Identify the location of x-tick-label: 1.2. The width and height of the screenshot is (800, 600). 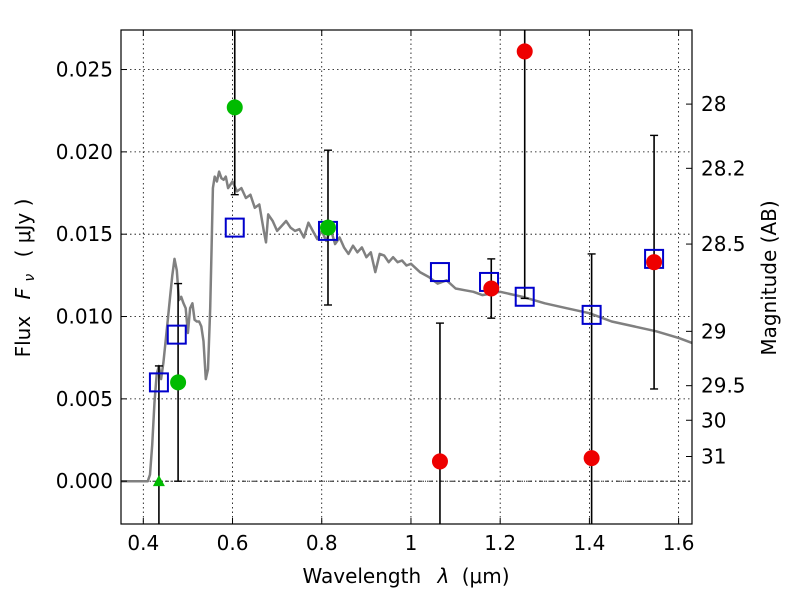
(500, 543).